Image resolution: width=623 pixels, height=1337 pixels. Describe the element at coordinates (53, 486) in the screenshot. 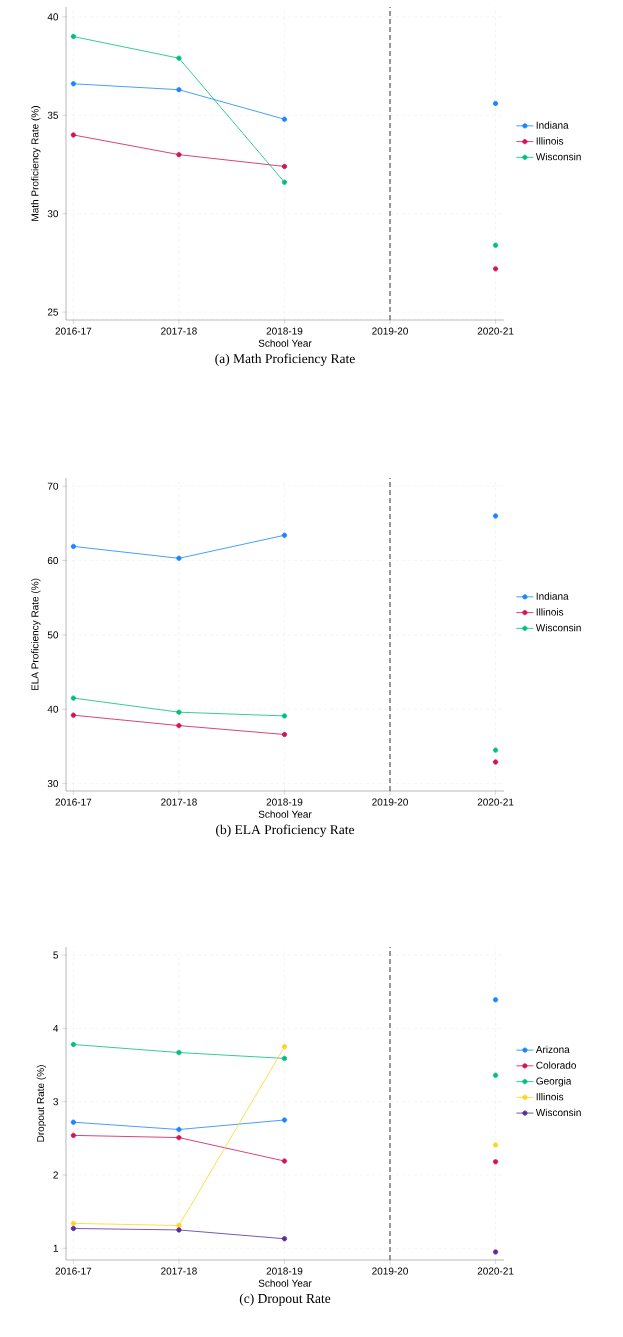

I see `y-tick-label: 70` at that location.